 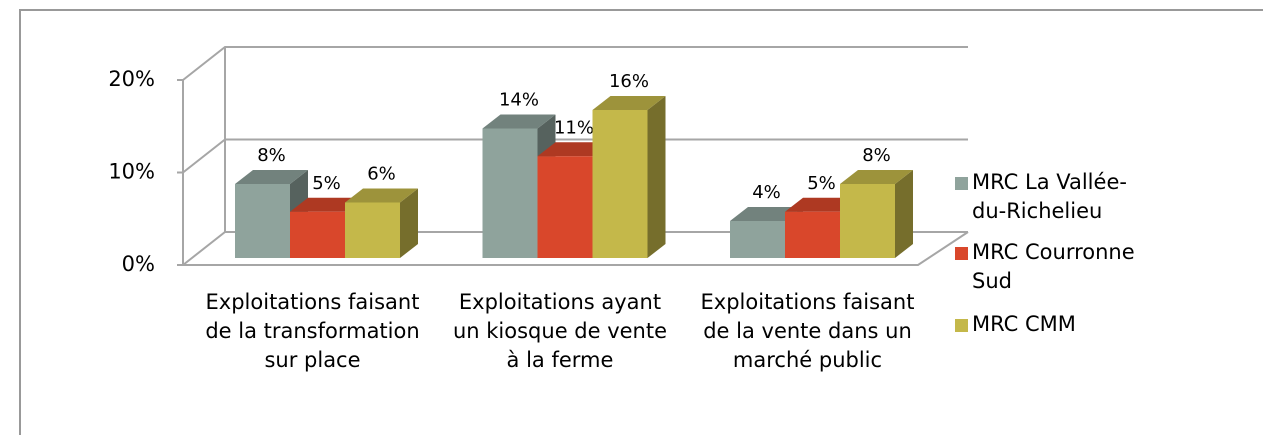 What do you see at coordinates (138, 264) in the screenshot?
I see `y-tick-label: 0%` at bounding box center [138, 264].